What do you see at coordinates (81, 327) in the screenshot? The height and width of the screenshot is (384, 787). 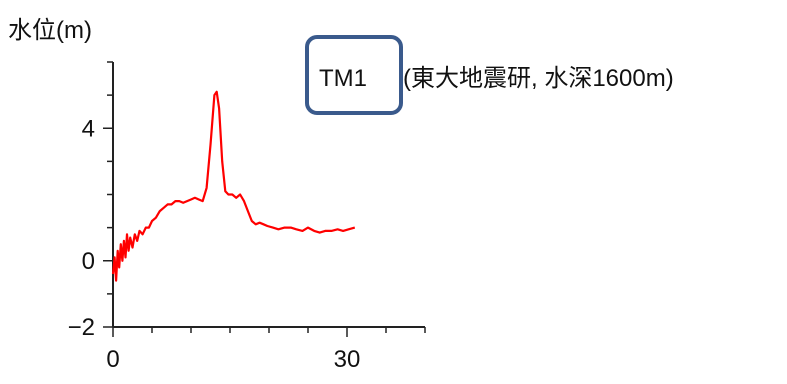 I see `y-tick-label: −2` at bounding box center [81, 327].